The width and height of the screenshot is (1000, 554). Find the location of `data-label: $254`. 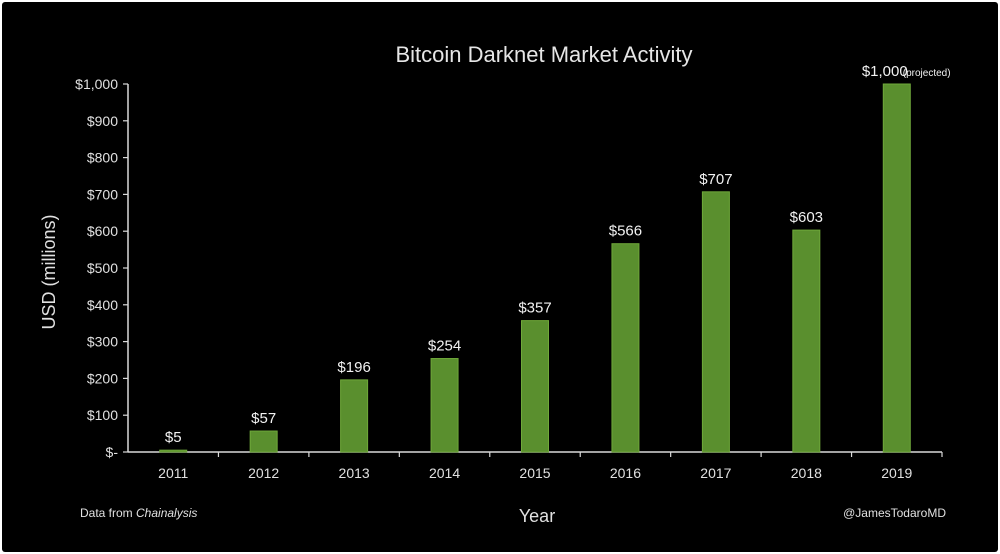

data-label: $254 is located at coordinates (444, 346).